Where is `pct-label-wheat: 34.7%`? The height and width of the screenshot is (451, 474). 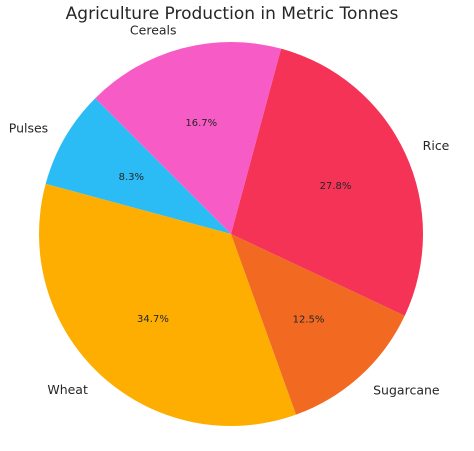 pct-label-wheat: 34.7% is located at coordinates (153, 319).